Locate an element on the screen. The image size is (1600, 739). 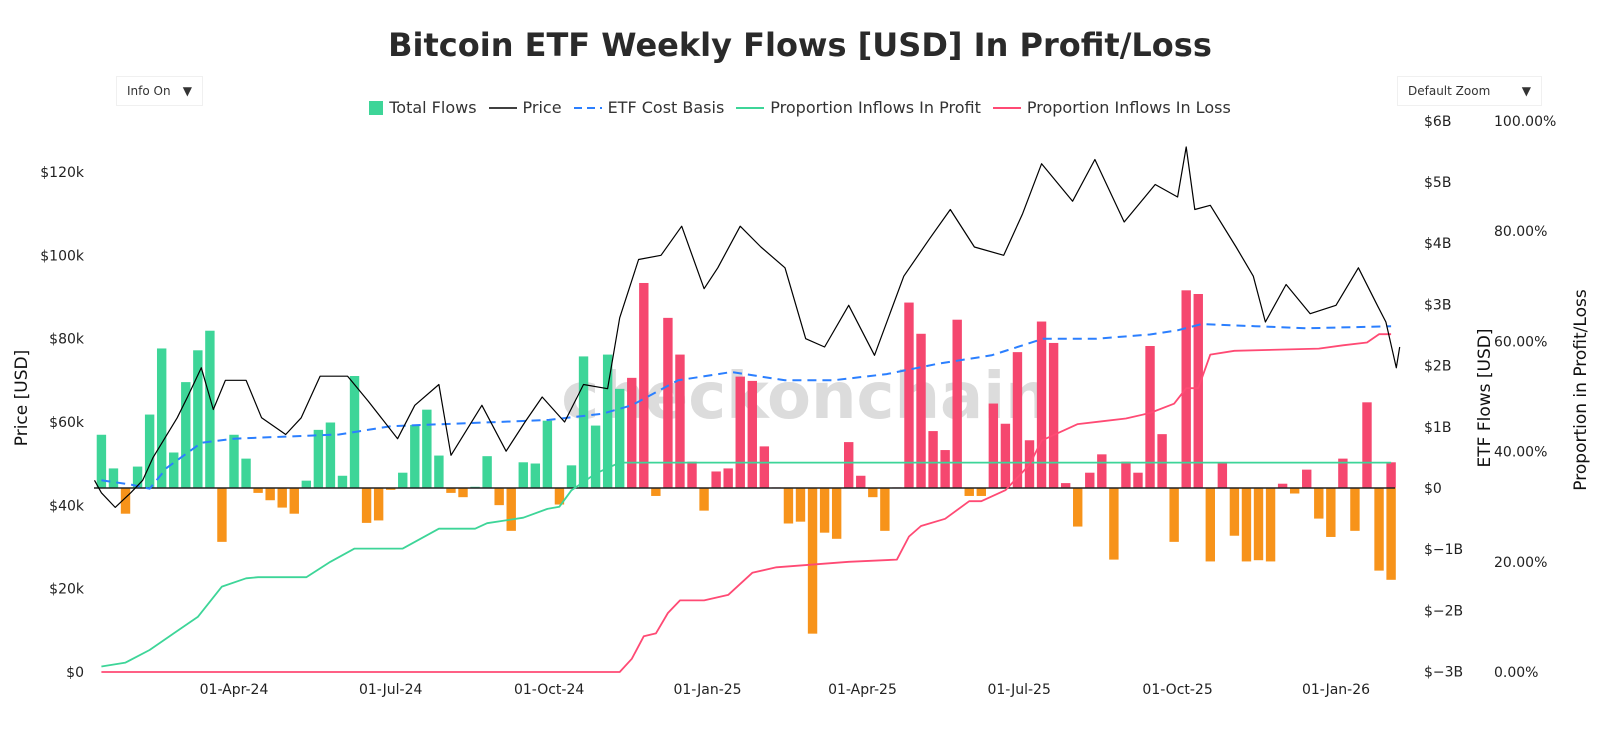
y-left-tick-label: $20k is located at coordinates (67, 590).